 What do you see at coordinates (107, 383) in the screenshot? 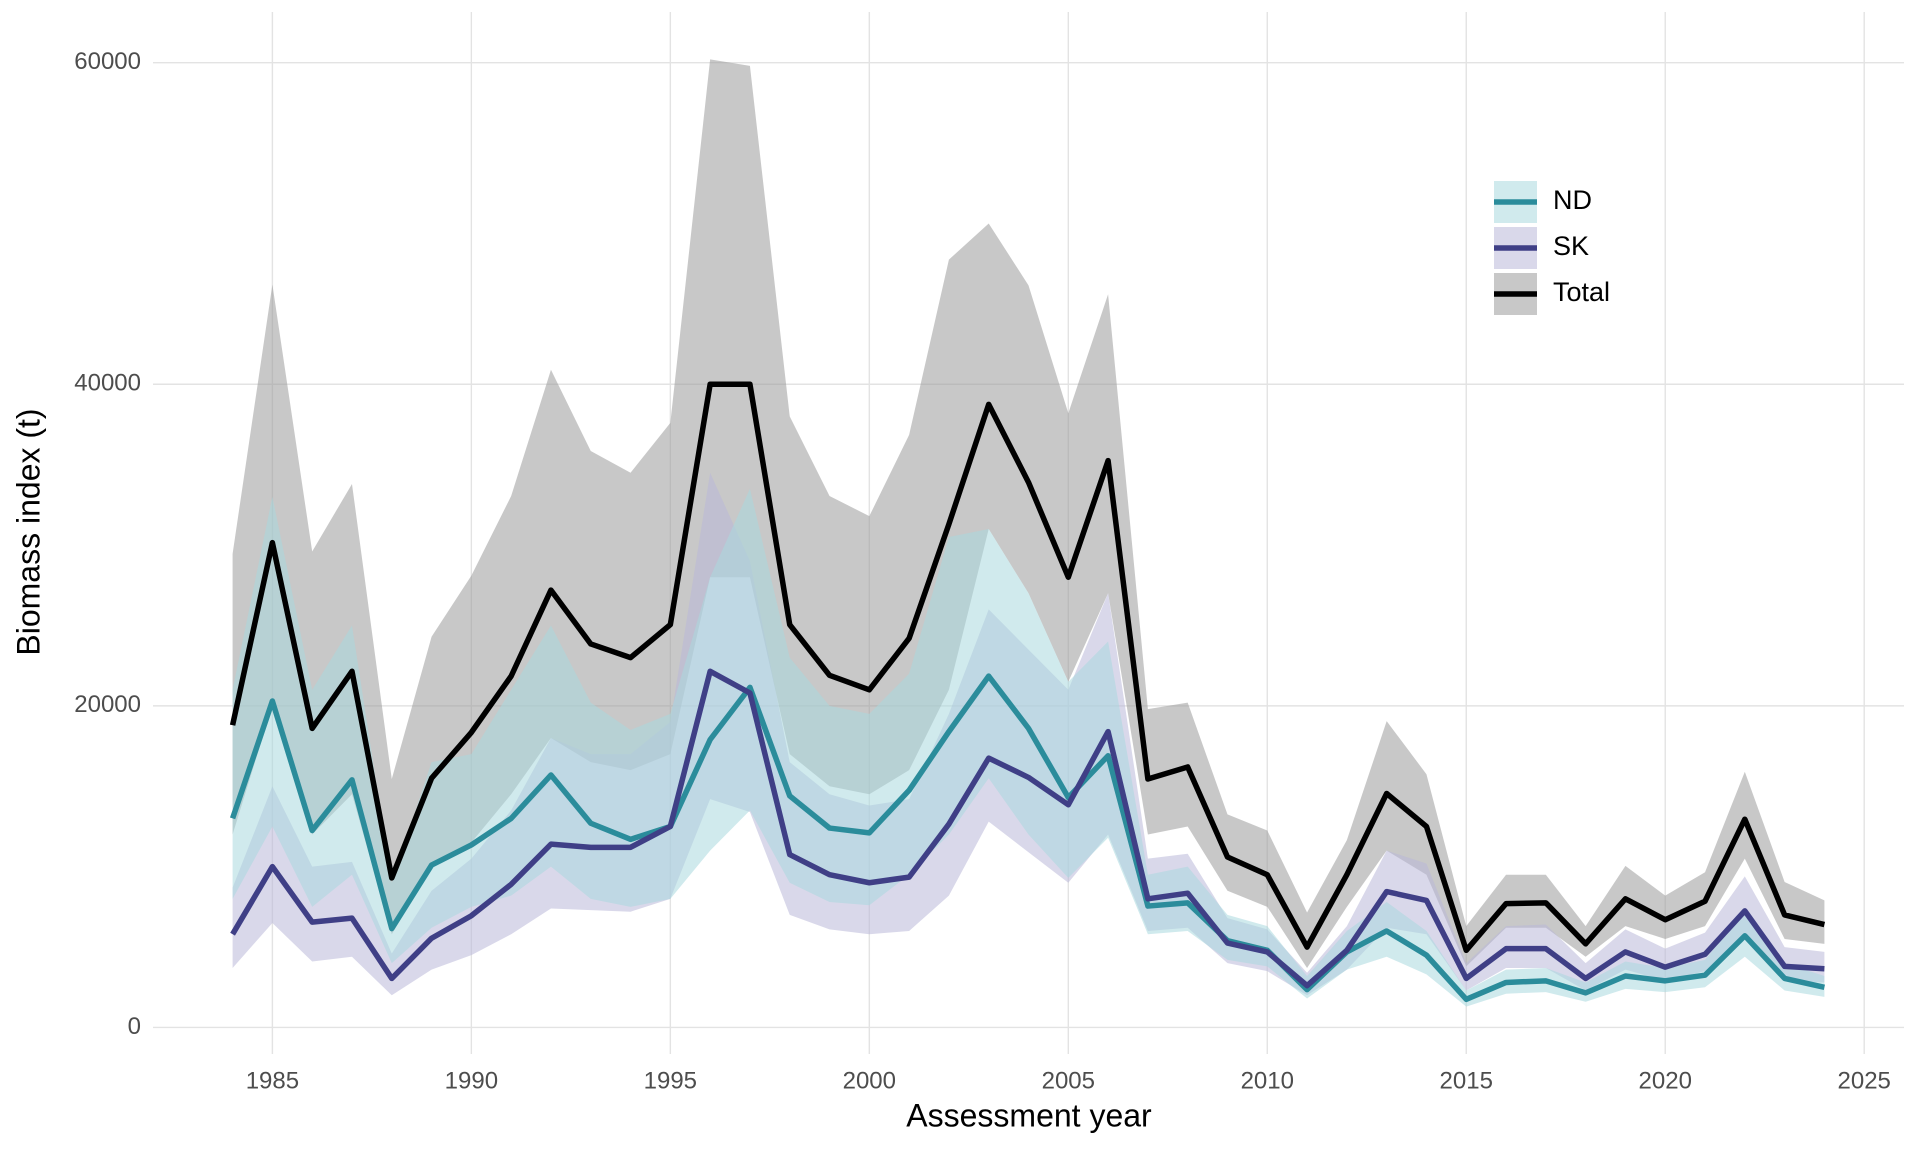
I see `y-tick-label: 40000` at bounding box center [107, 383].